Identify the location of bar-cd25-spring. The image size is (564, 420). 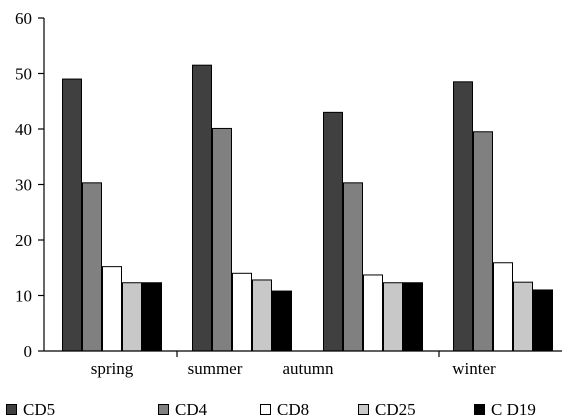
(132, 317).